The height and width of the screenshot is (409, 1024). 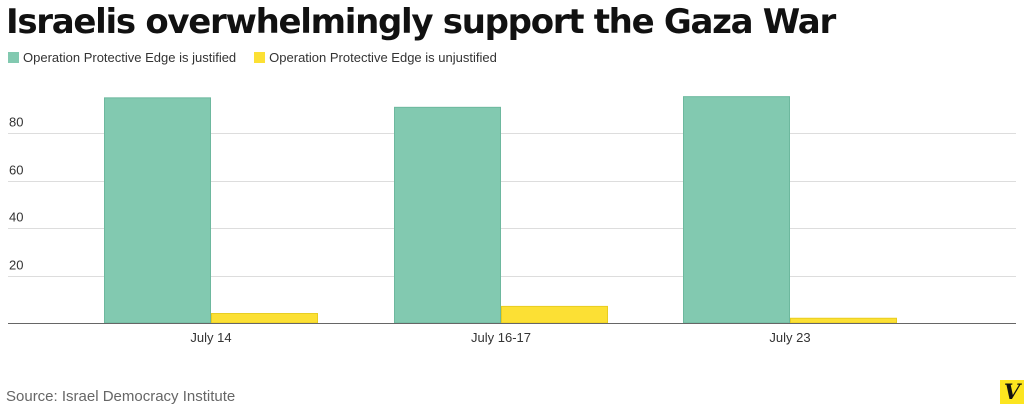 I want to click on legend-swatch-justified, so click(x=13, y=57).